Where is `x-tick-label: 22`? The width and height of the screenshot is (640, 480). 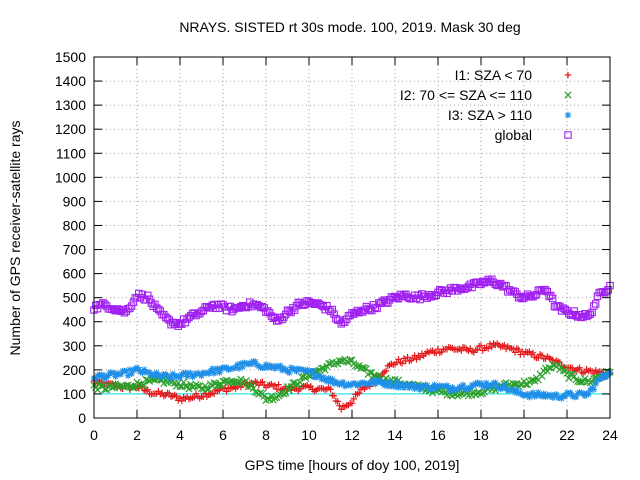
x-tick-label: 22 is located at coordinates (567, 435).